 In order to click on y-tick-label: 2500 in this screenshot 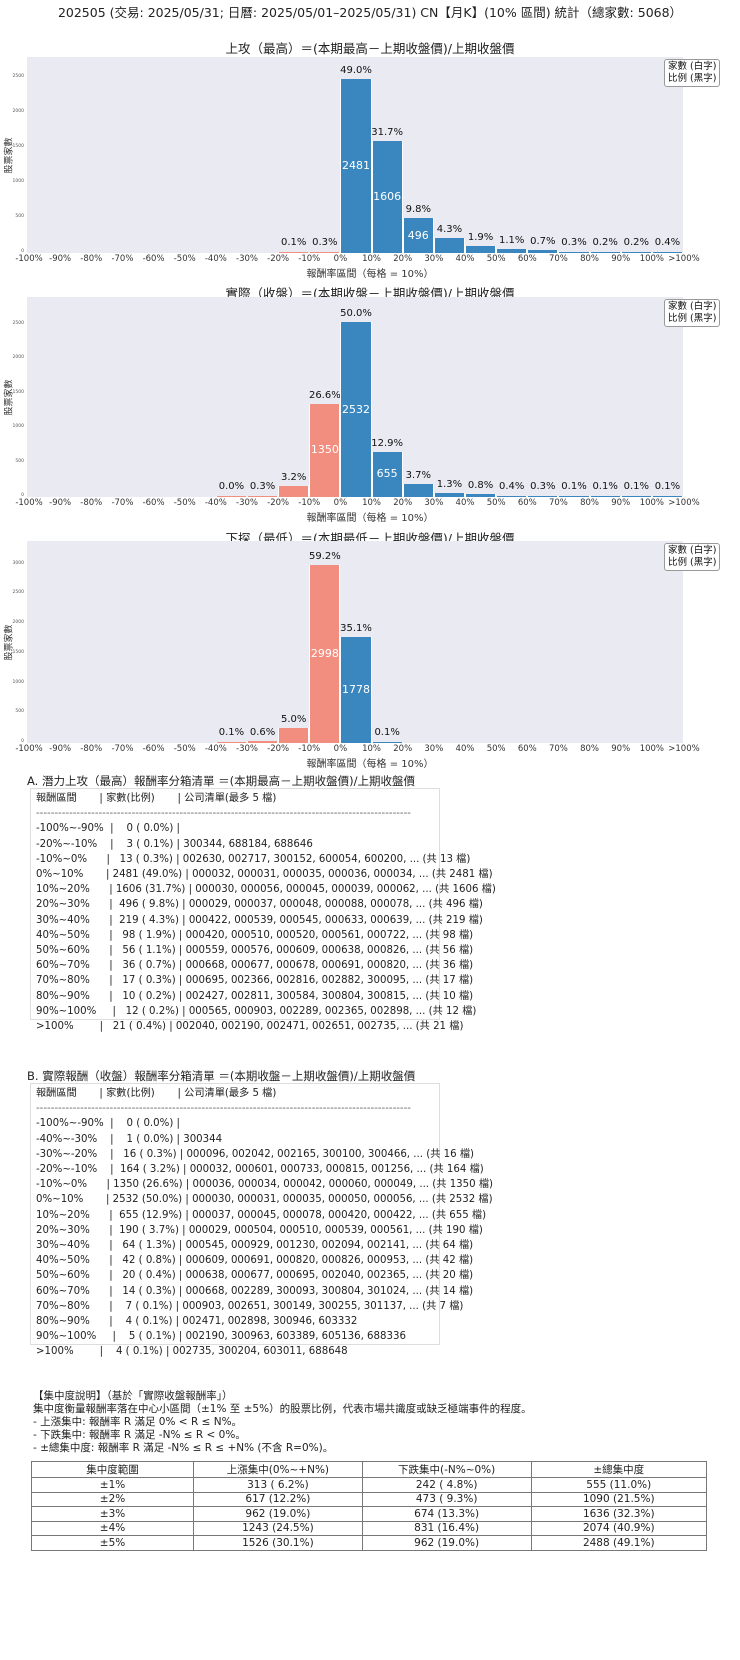, I will do `click(18, 323)`.